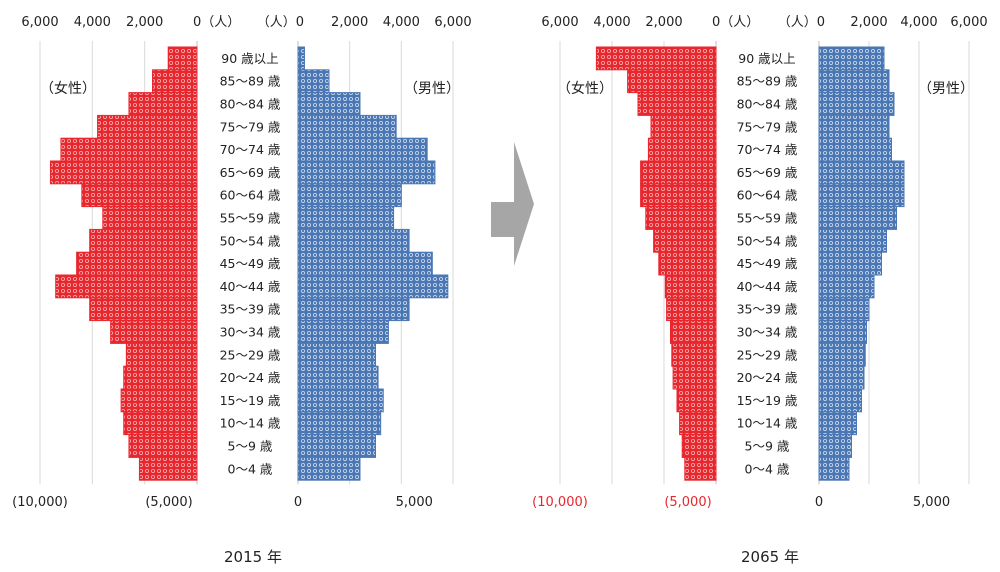  Describe the element at coordinates (168, 502) in the screenshot. I see `bottom-tick-left: (5,000)` at that location.